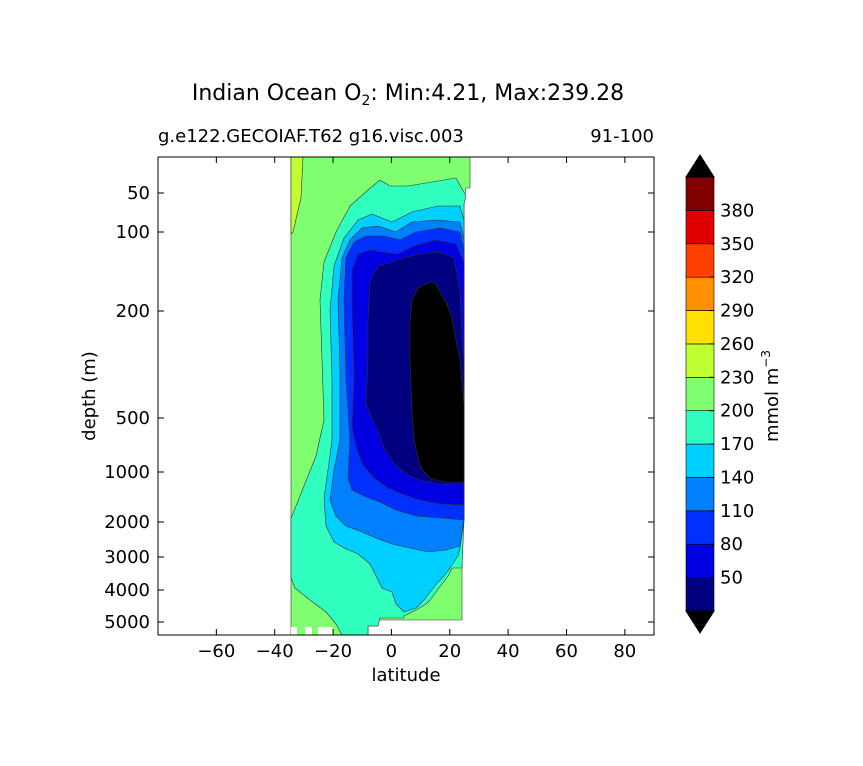  What do you see at coordinates (737, 210) in the screenshot?
I see `colorbar-tick-label: 380` at bounding box center [737, 210].